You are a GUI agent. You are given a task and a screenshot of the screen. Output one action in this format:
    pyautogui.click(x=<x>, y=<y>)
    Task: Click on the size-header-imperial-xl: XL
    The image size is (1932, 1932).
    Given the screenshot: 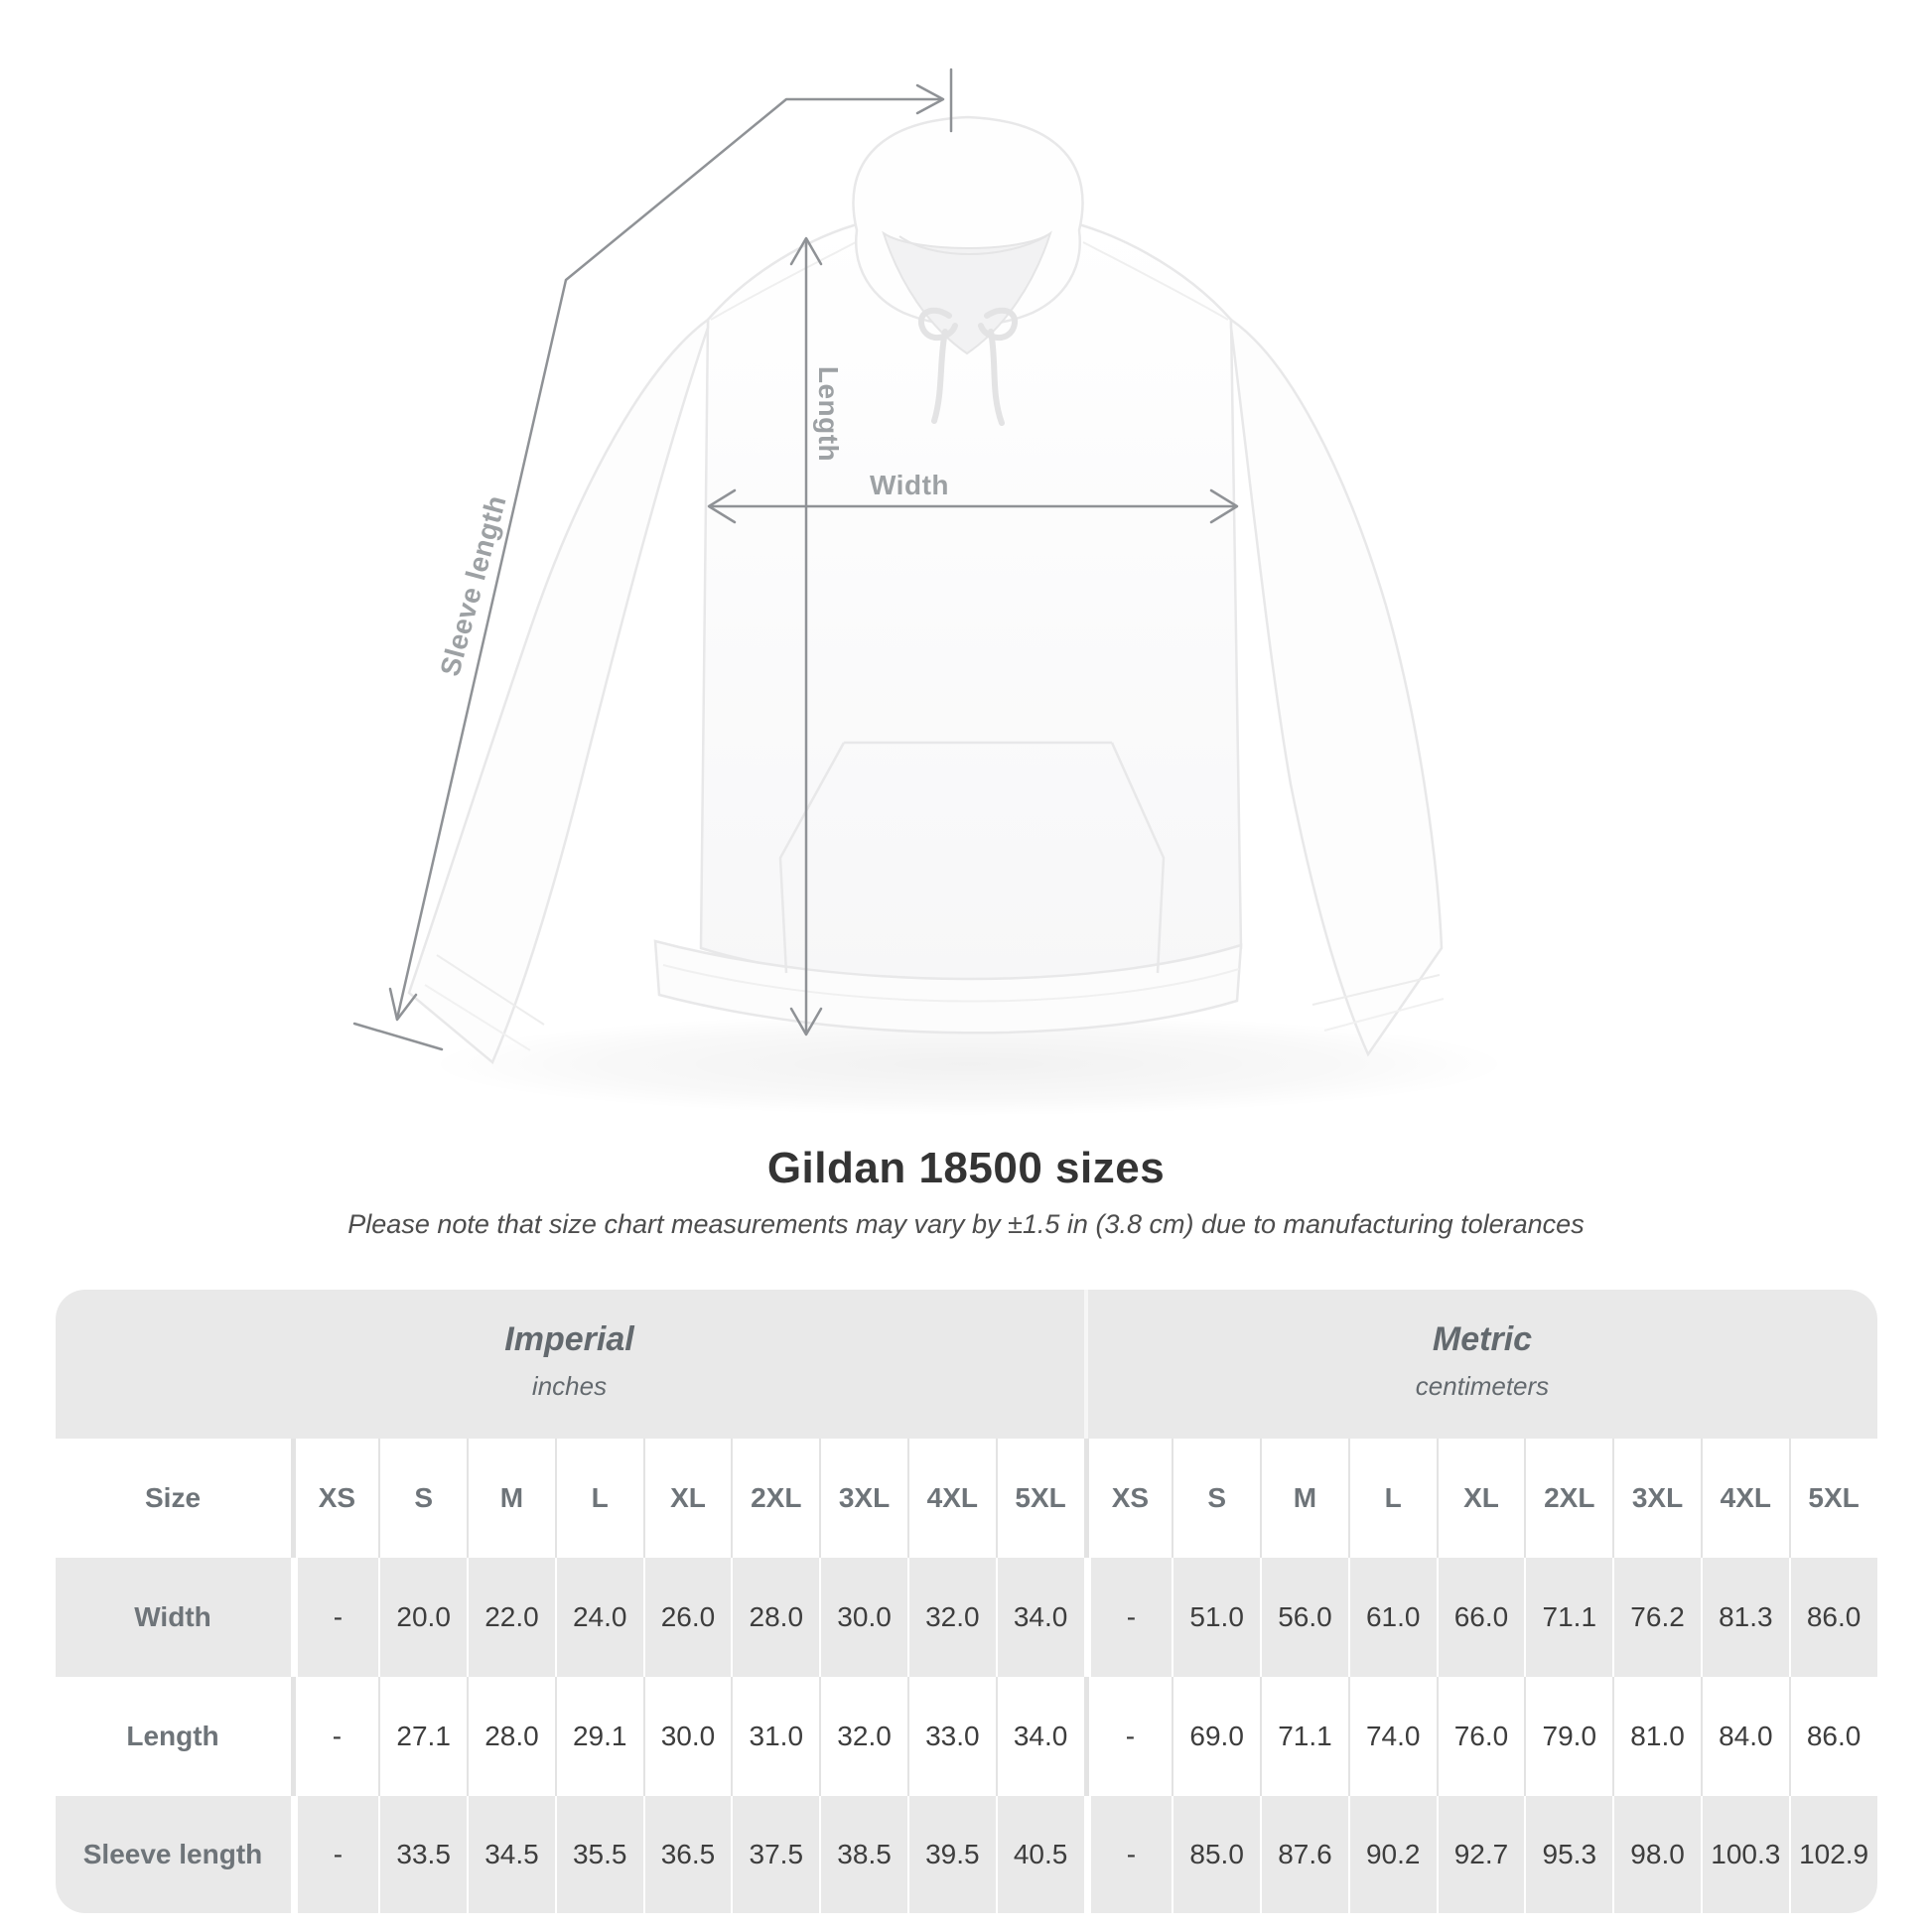 What is the action you would take?
    pyautogui.click(x=687, y=1499)
    